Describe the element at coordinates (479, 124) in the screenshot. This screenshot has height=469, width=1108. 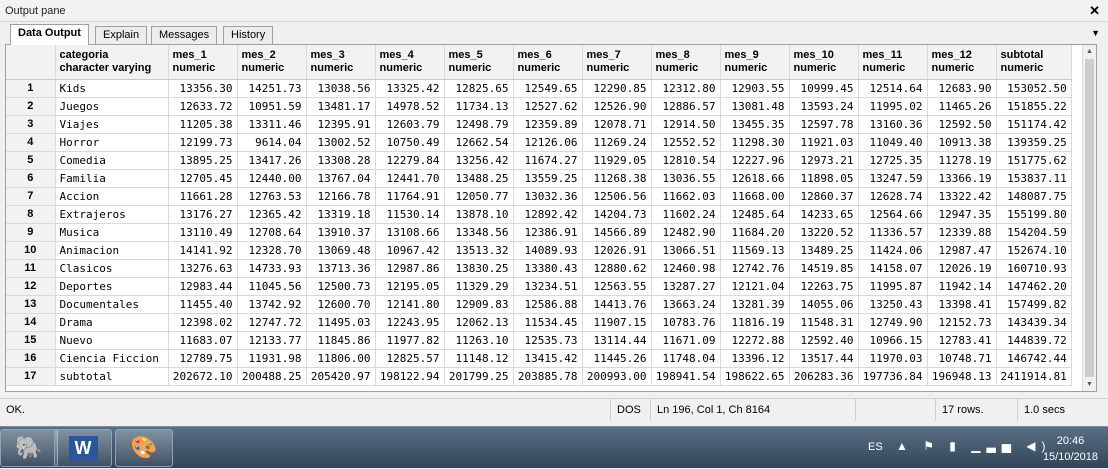
I see `value-cell: 12498.79` at that location.